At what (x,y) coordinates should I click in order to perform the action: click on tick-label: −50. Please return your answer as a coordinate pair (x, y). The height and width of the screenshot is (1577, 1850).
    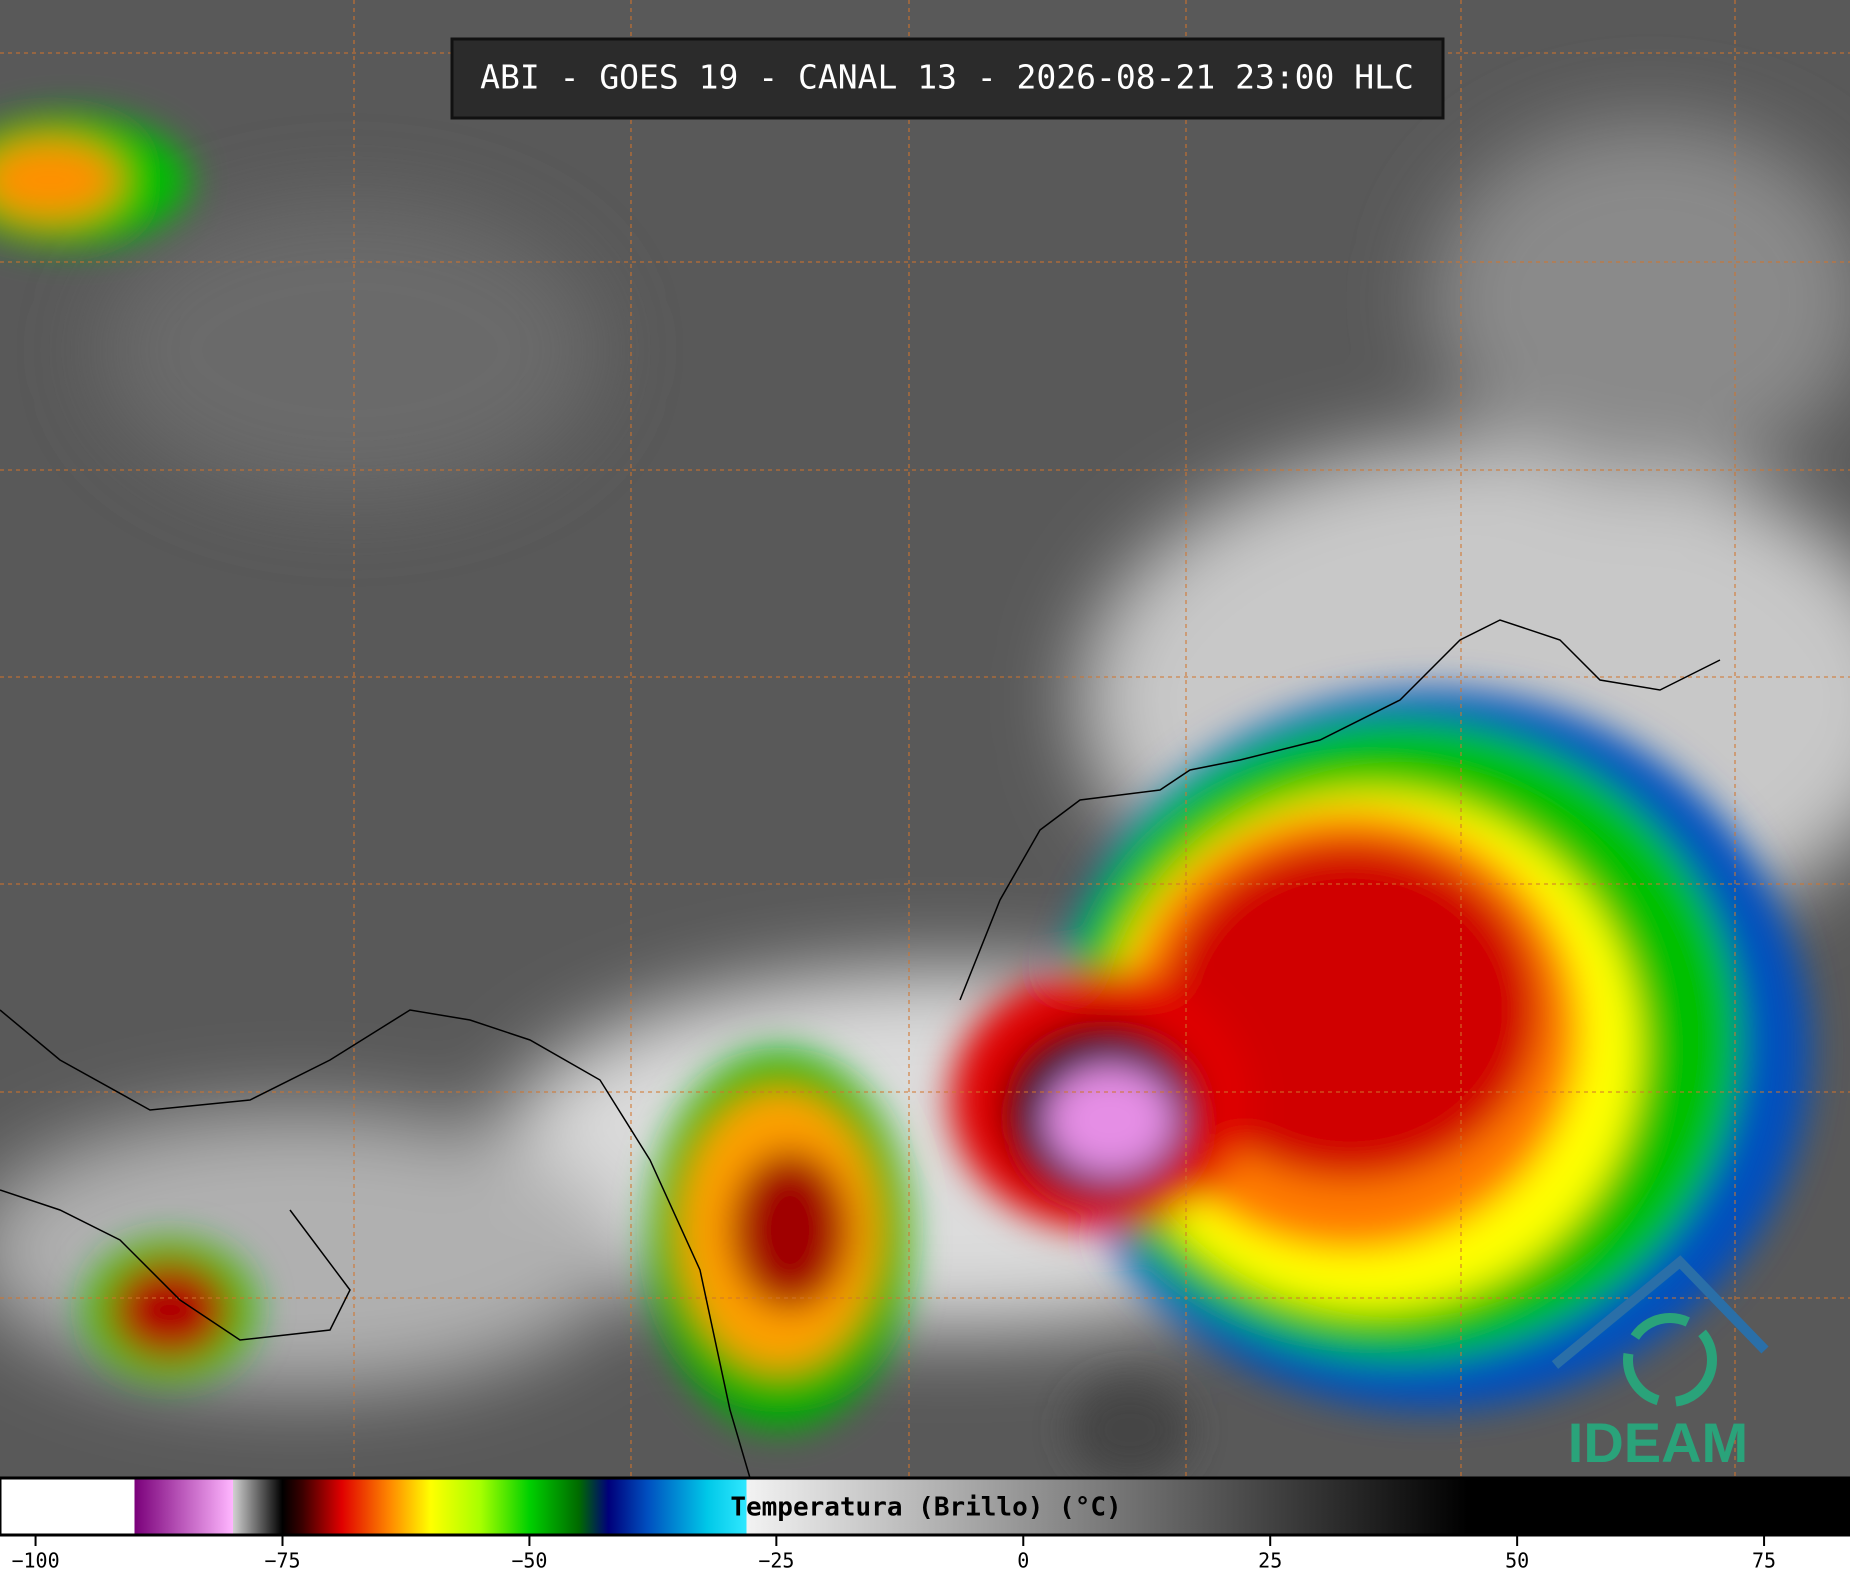
    Looking at the image, I should click on (529, 1561).